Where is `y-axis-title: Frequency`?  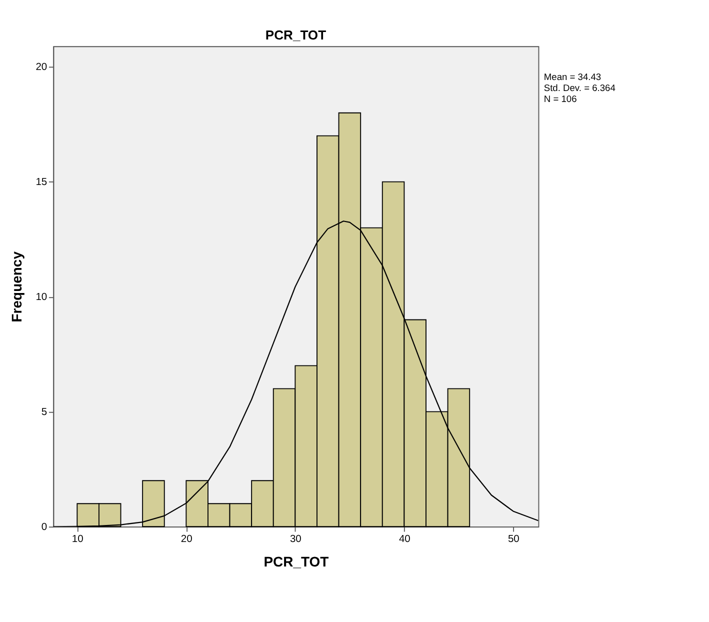 y-axis-title: Frequency is located at coordinates (16, 286).